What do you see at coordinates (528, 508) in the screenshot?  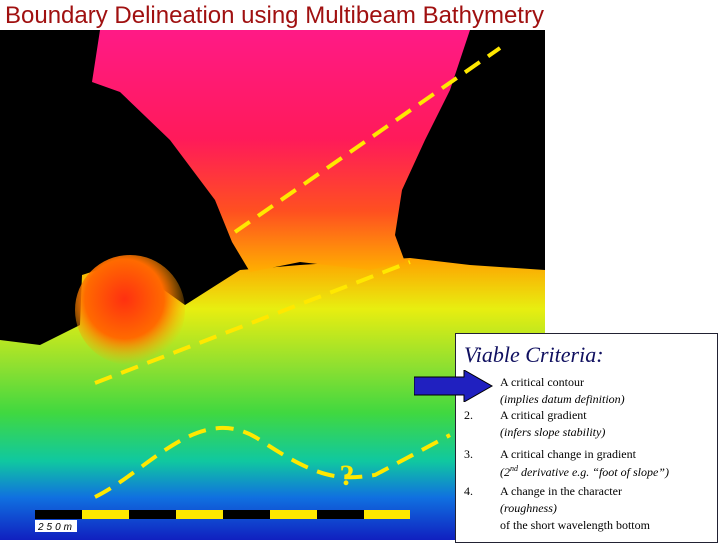 I see `item-text: (roughness)` at bounding box center [528, 508].